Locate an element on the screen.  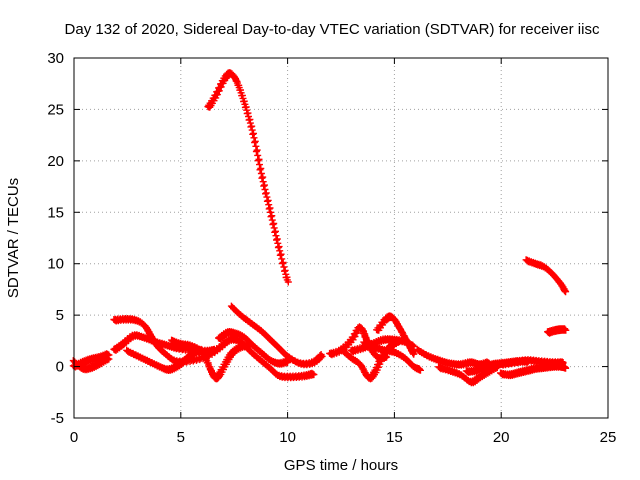
series-arc-d is located at coordinates (211, 359).